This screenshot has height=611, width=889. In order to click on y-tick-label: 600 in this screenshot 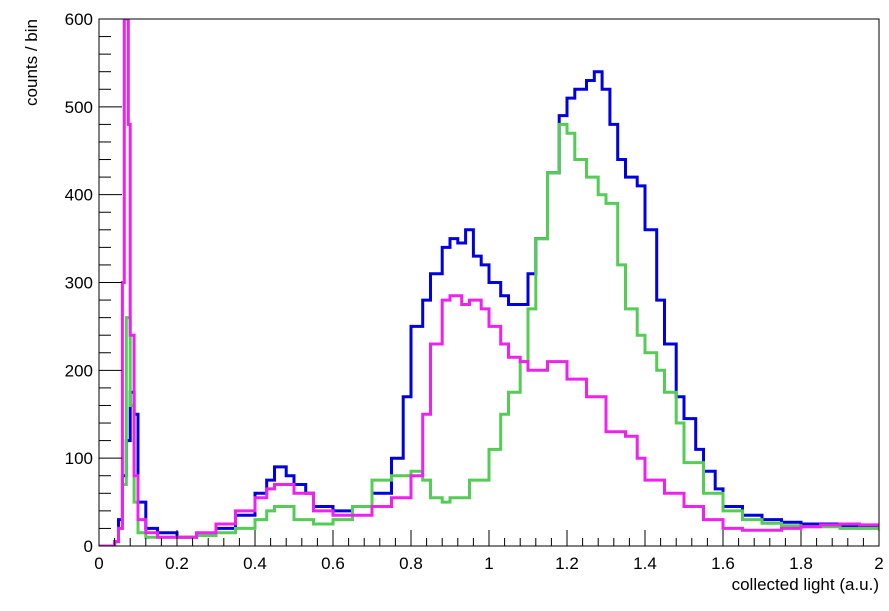, I will do `click(79, 19)`.